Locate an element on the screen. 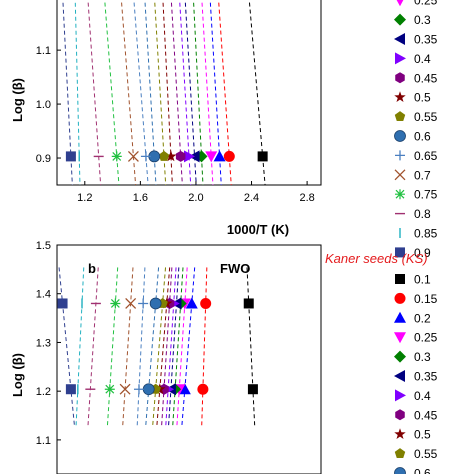 The width and height of the screenshot is (474, 474). legend-label: 0.65 is located at coordinates (426, 156).